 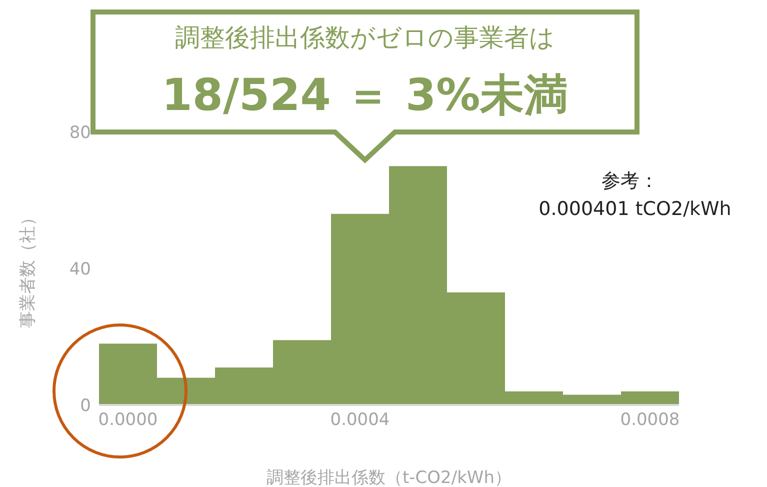 What do you see at coordinates (80, 270) in the screenshot?
I see `y-tick-label: 40` at bounding box center [80, 270].